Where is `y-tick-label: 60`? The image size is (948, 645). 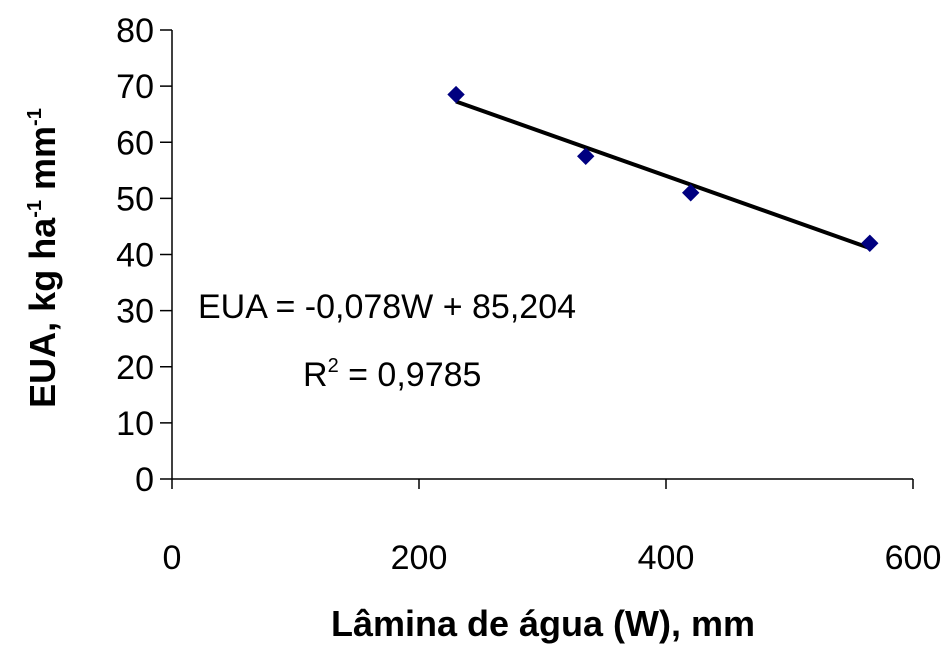 y-tick-label: 60 is located at coordinates (135, 143).